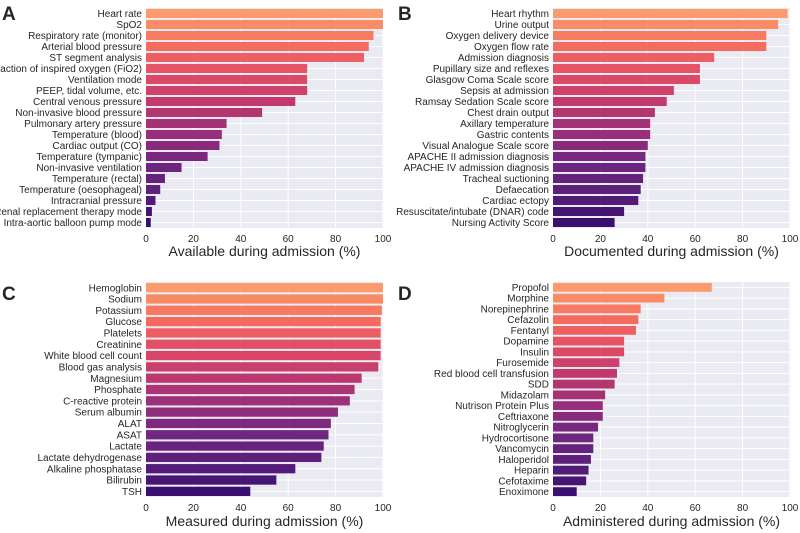 The image size is (800, 533). What do you see at coordinates (522, 363) in the screenshot?
I see `category-label: Furosemide` at bounding box center [522, 363].